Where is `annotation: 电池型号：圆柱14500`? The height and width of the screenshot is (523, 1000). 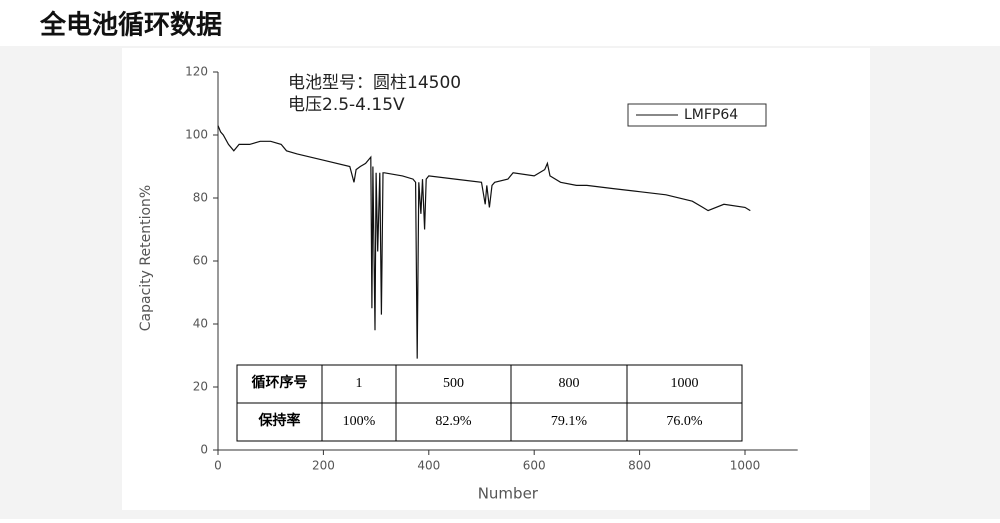
annotation: 电池型号：圆柱14500 is located at coordinates (374, 83).